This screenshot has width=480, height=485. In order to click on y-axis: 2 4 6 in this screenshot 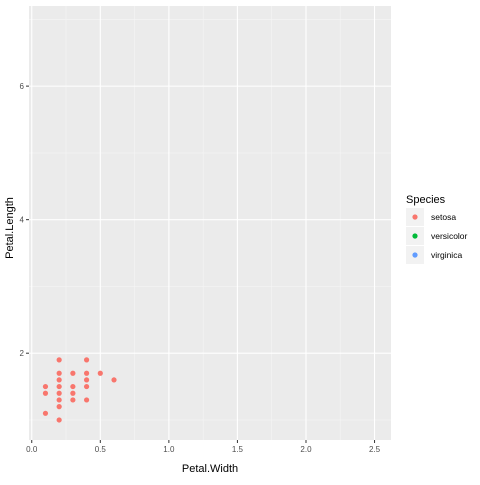, I will do `click(24, 220)`.